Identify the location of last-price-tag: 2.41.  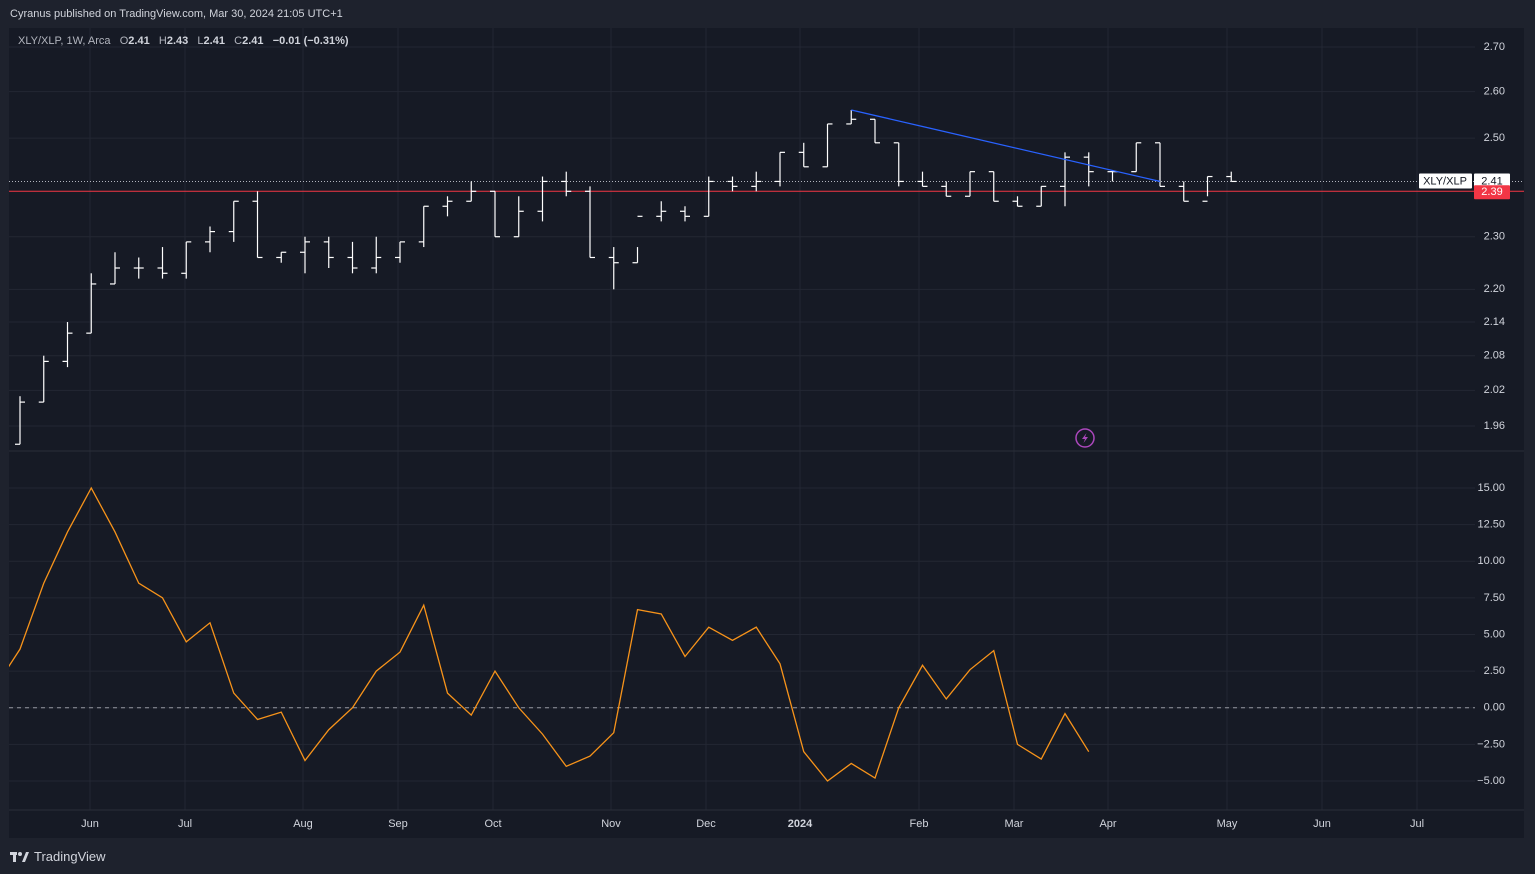
(1491, 181).